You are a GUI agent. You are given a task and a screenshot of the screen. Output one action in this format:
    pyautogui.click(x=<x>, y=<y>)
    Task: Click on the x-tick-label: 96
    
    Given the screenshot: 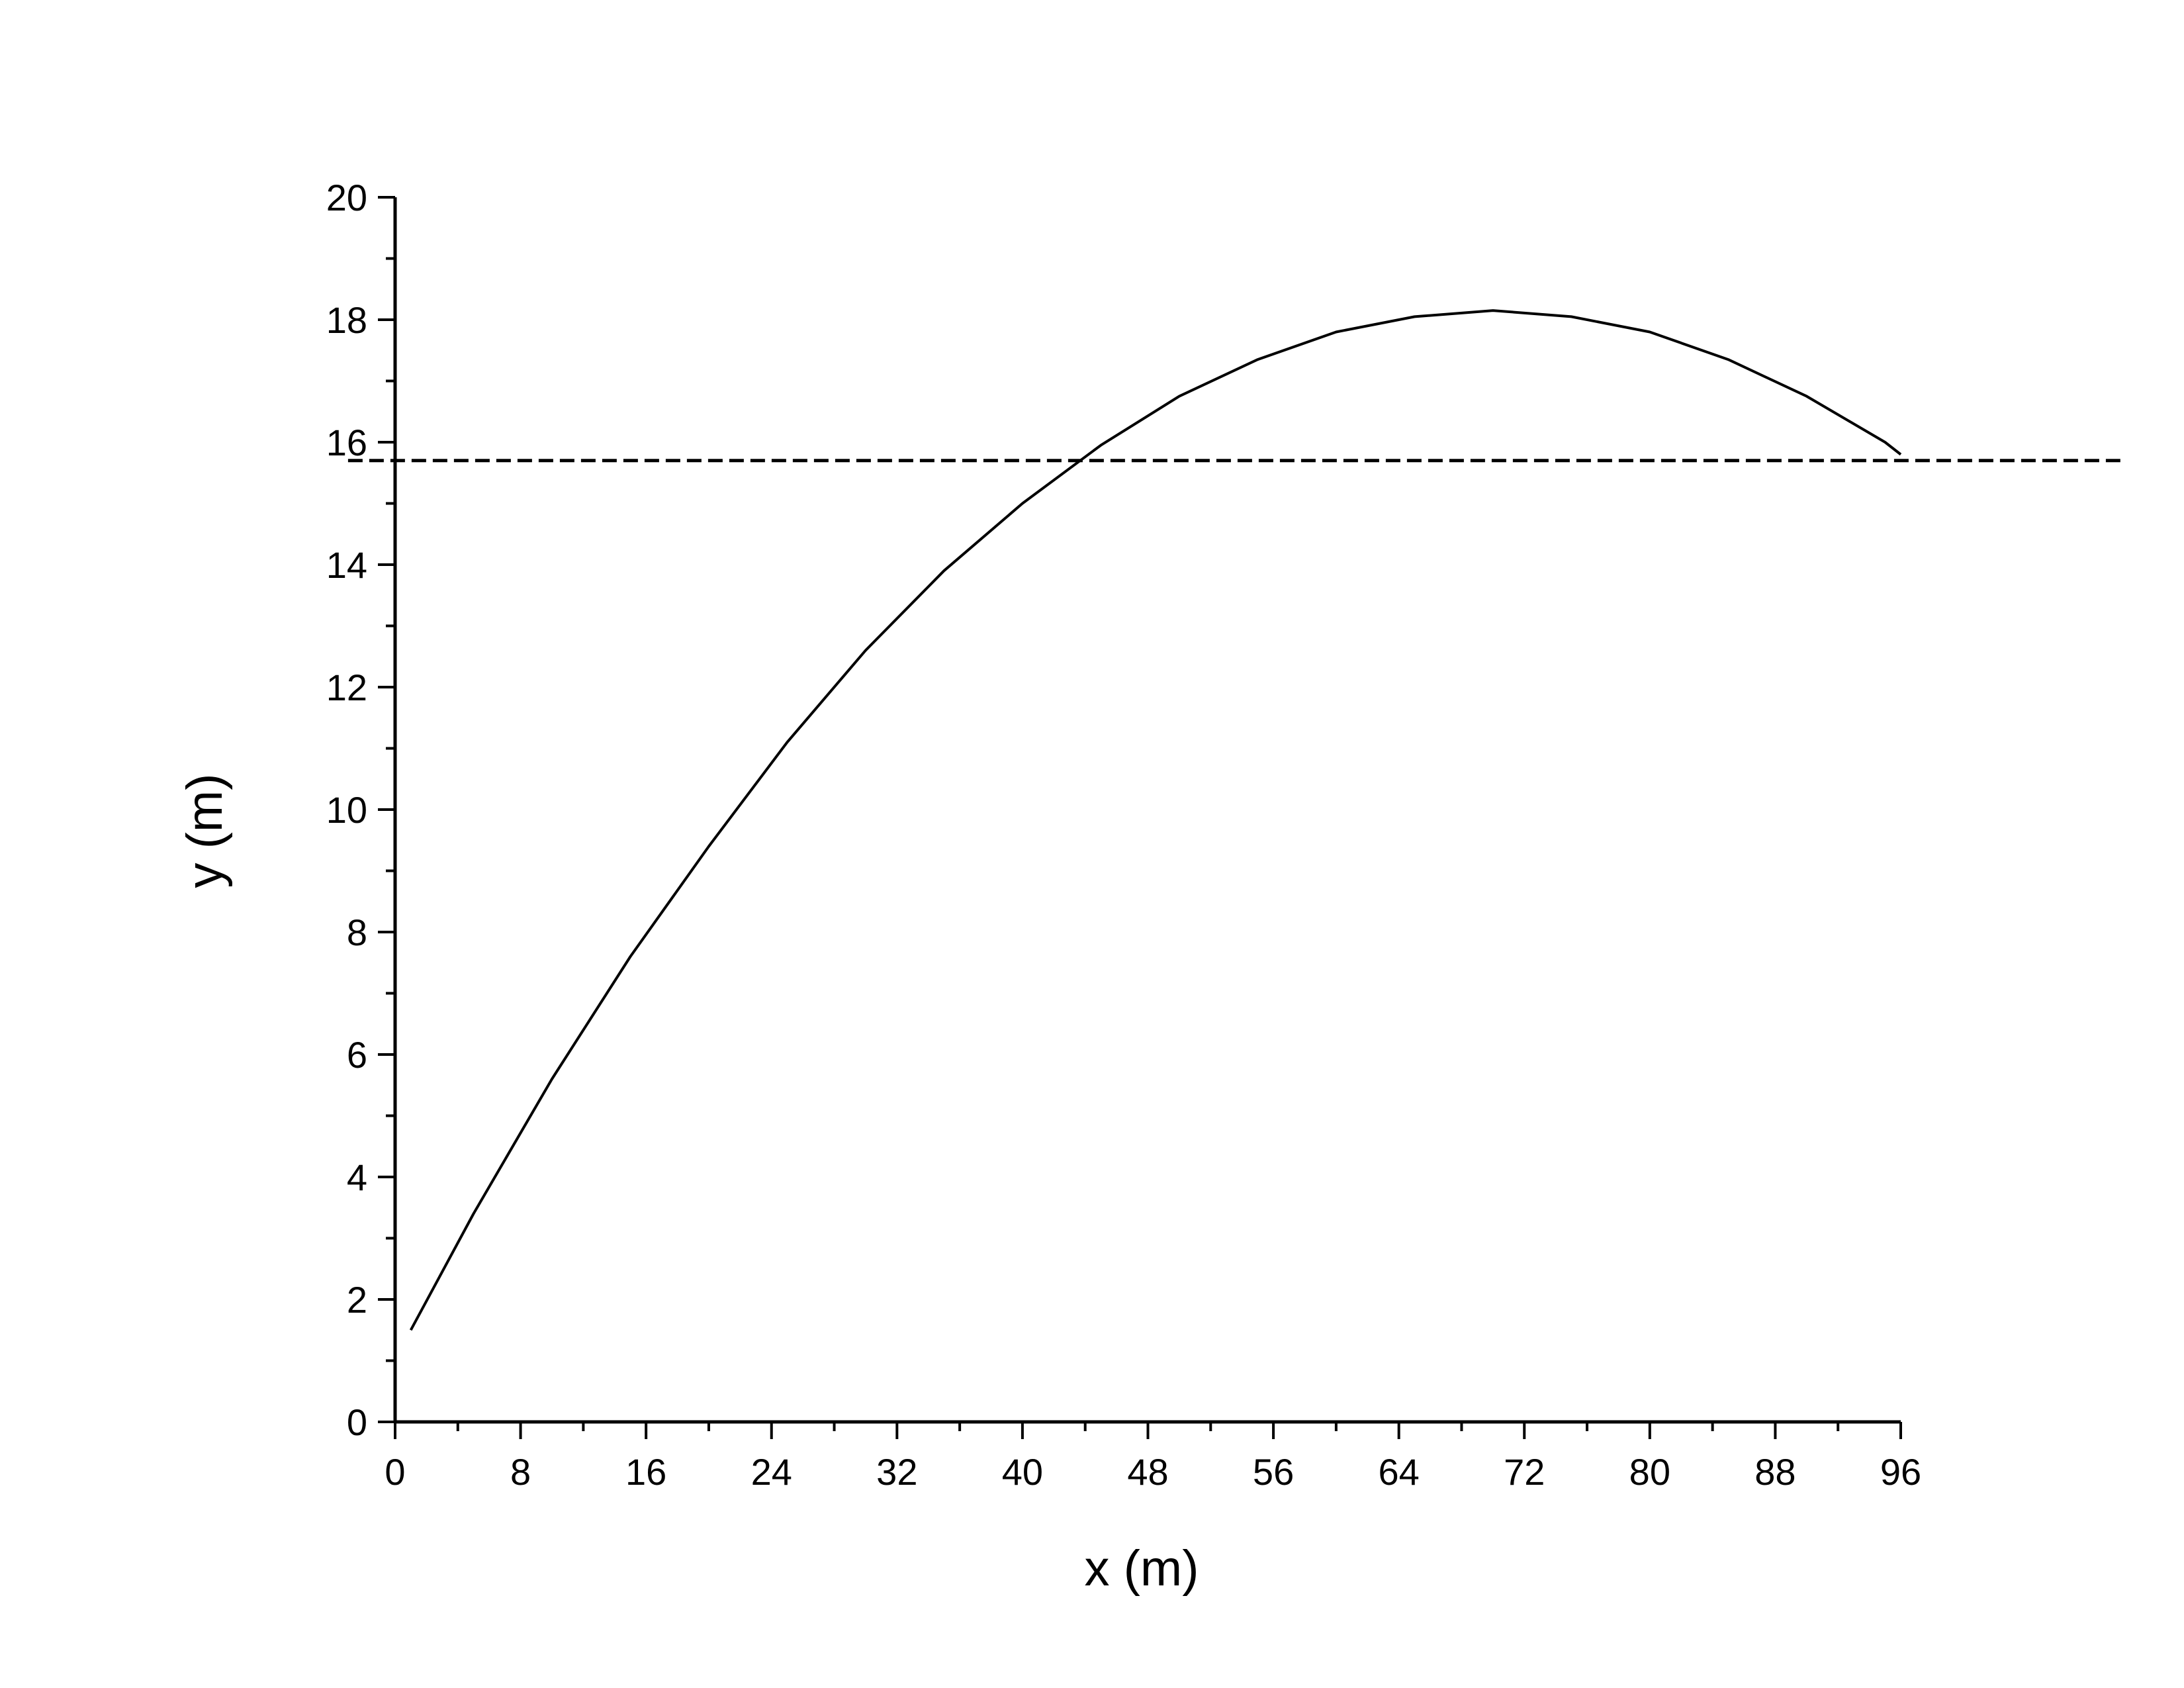 What is the action you would take?
    pyautogui.click(x=1900, y=1472)
    